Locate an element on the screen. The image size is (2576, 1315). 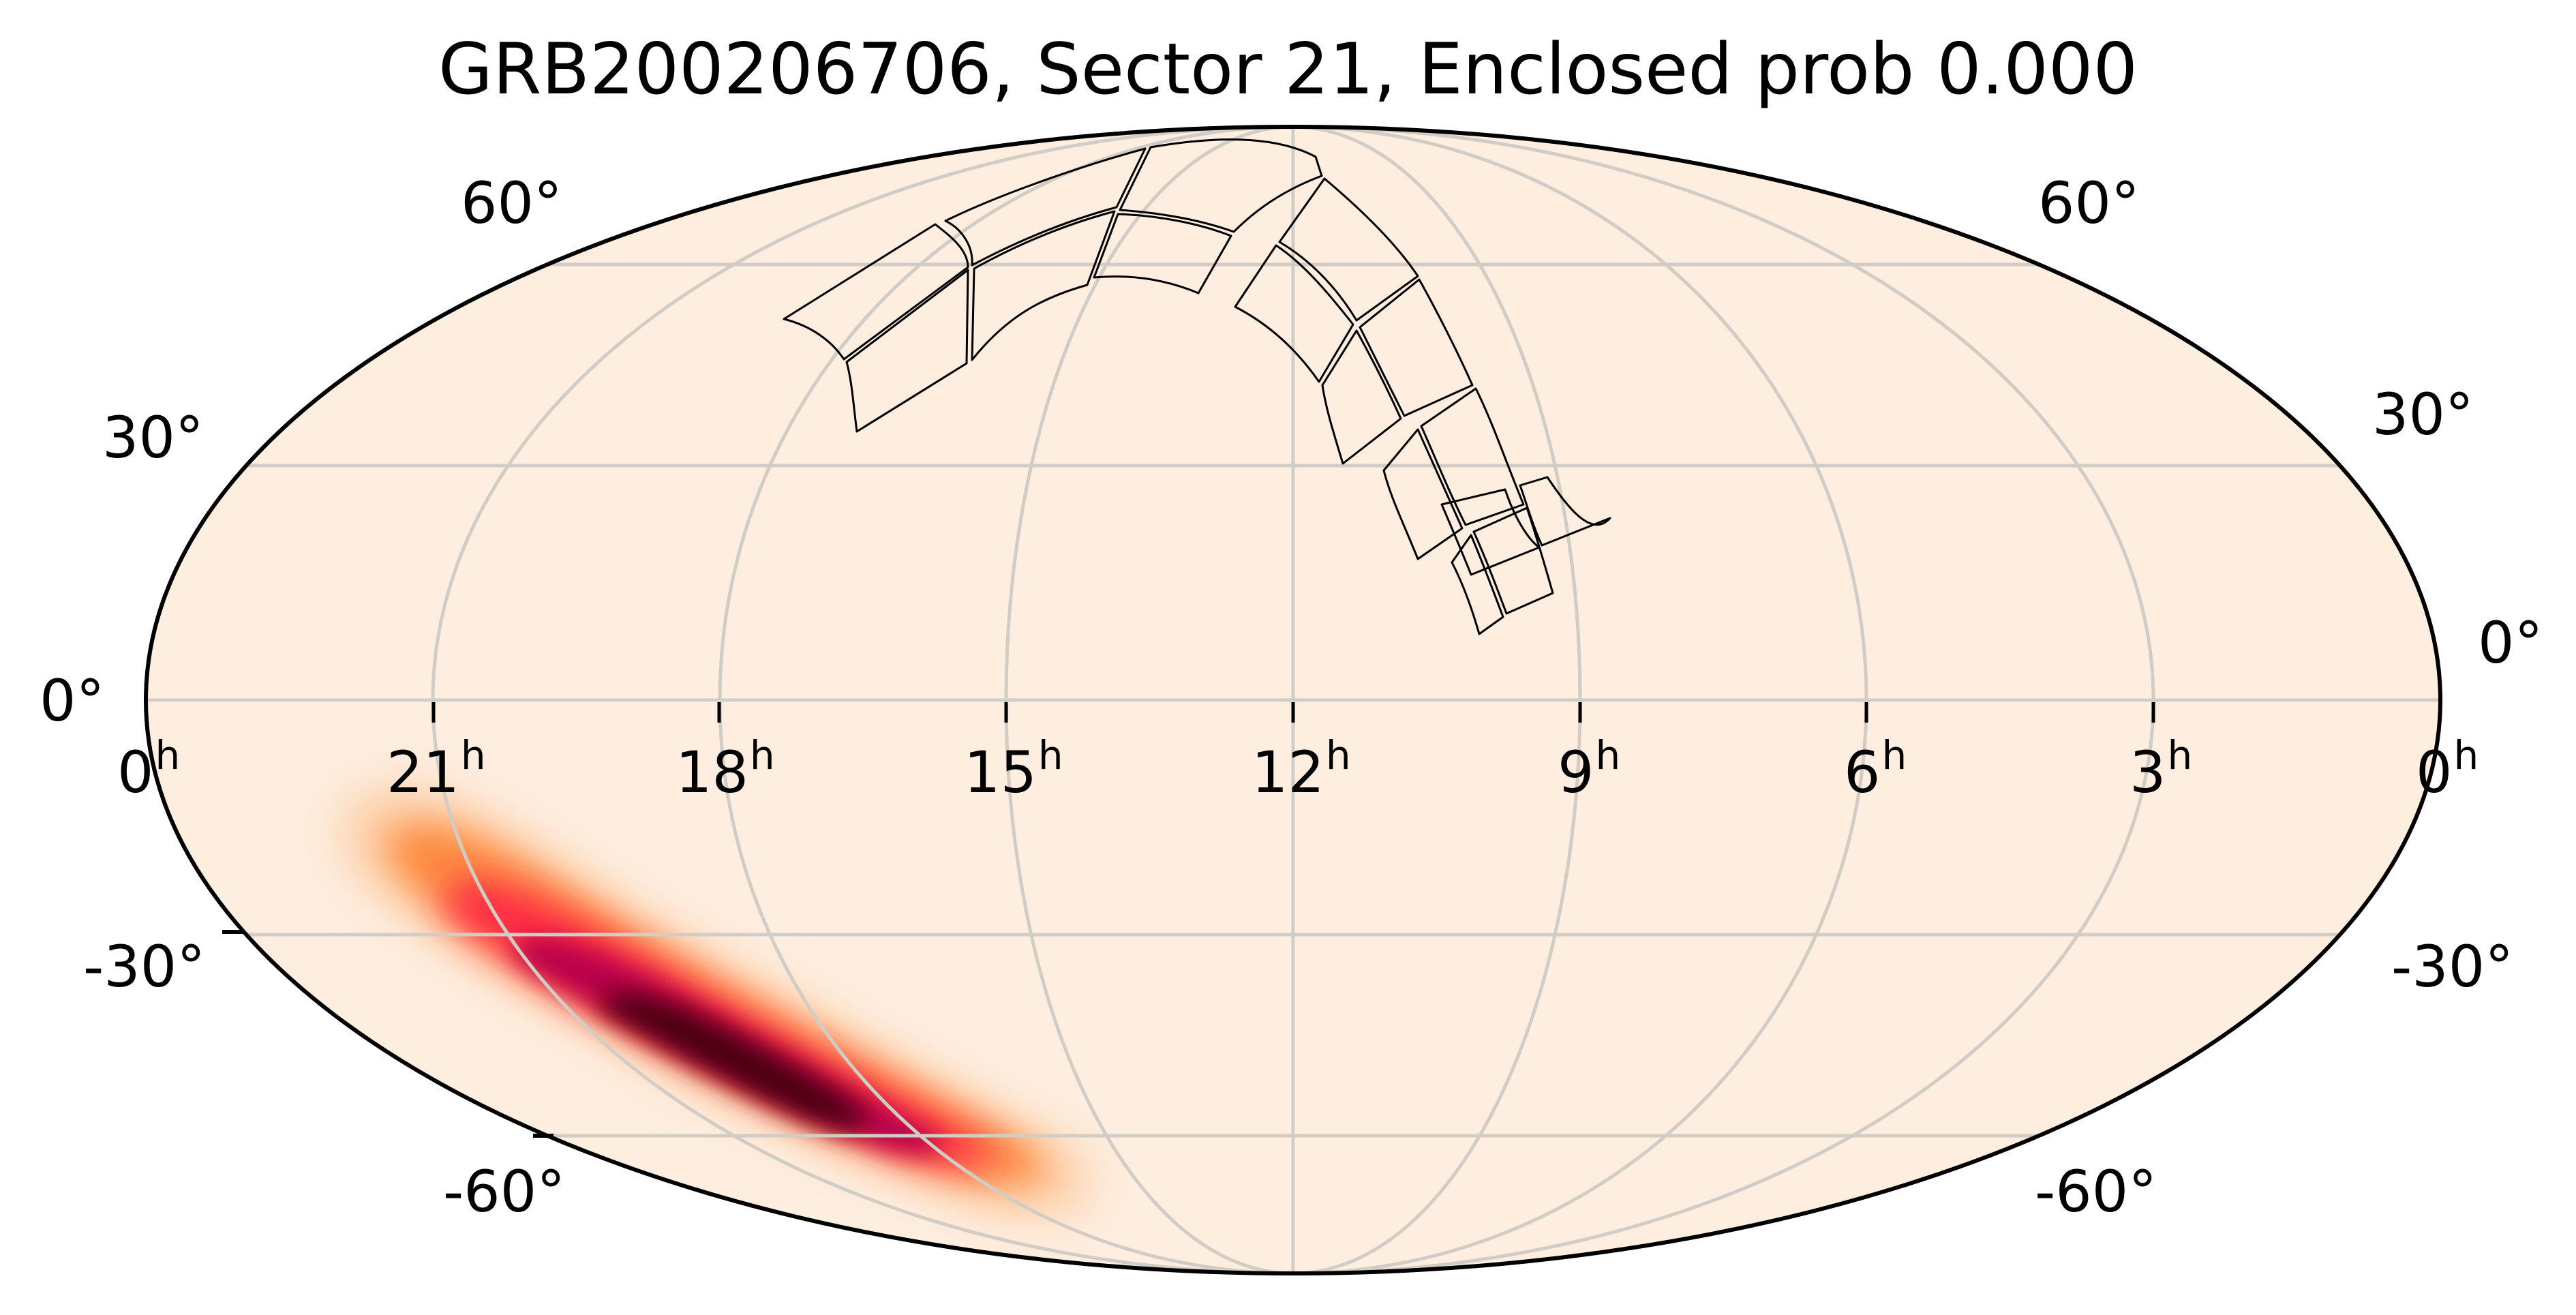
ra-ticks is located at coordinates (1293, 712).